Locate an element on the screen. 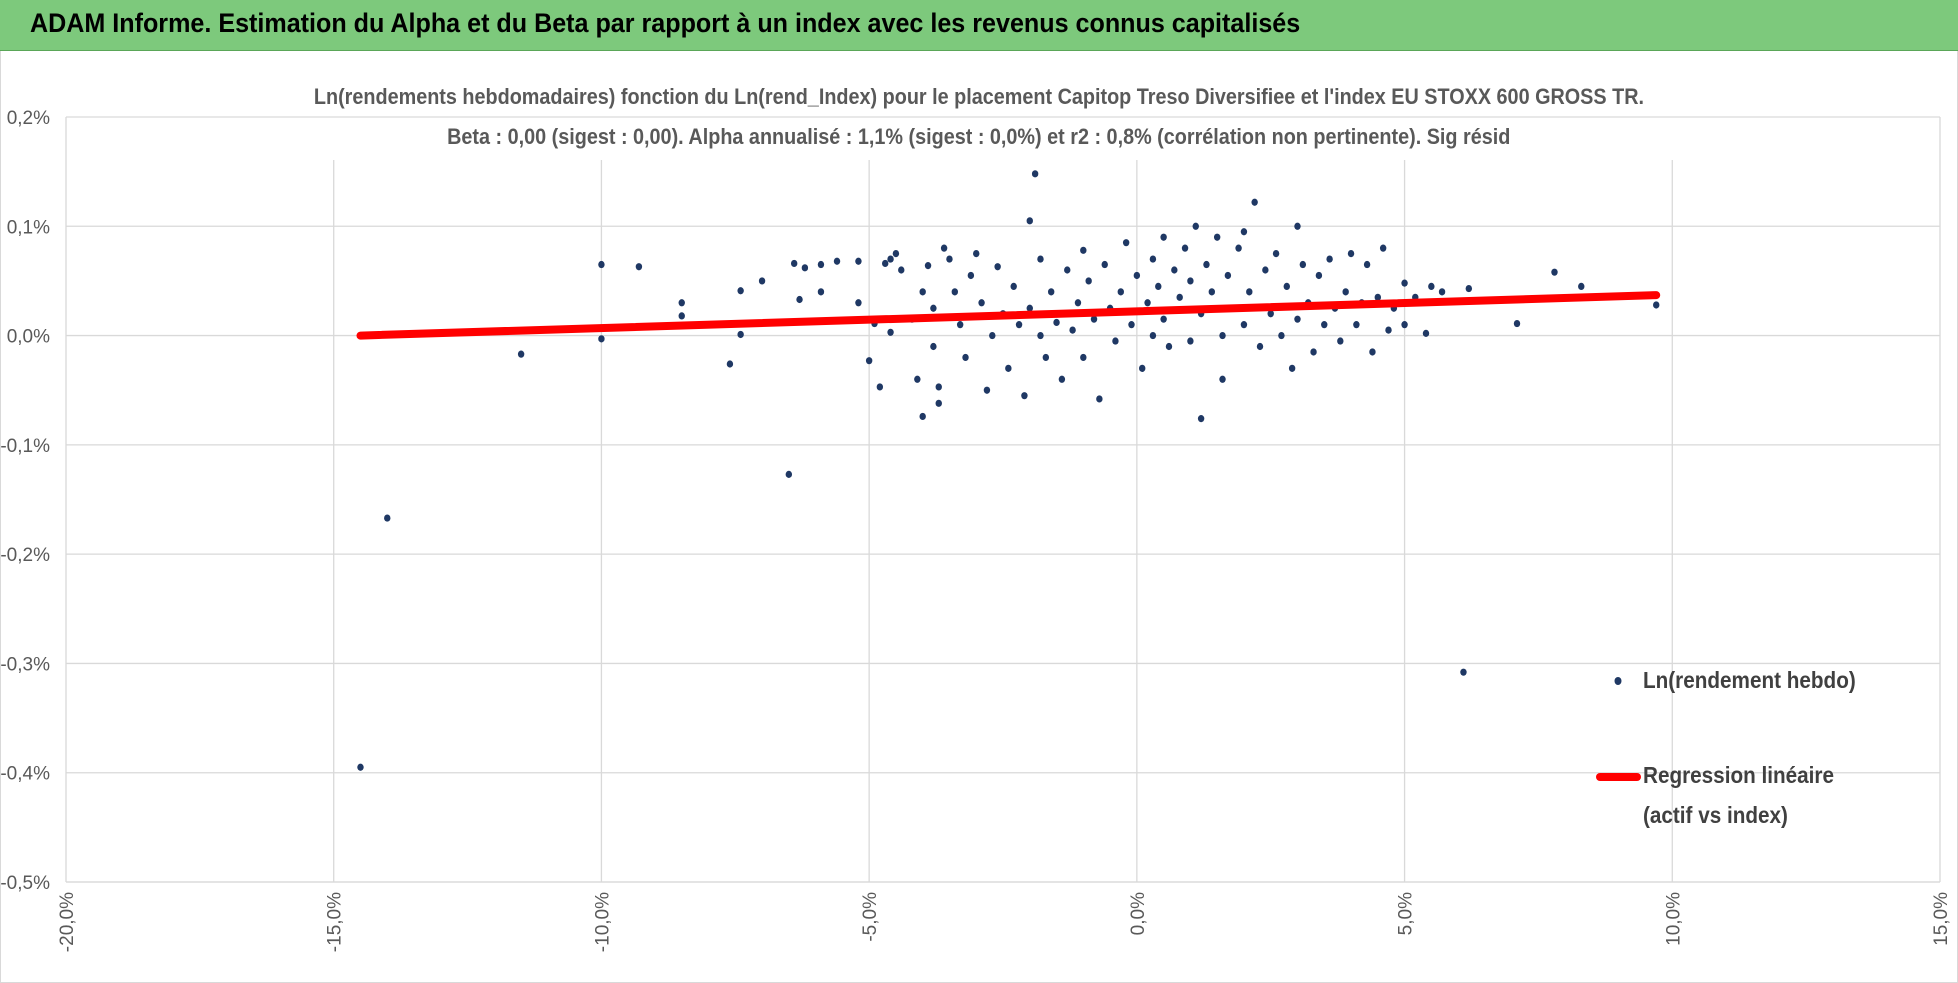 This screenshot has width=1958, height=983. x-tick-label: -20,0% is located at coordinates (67, 922).